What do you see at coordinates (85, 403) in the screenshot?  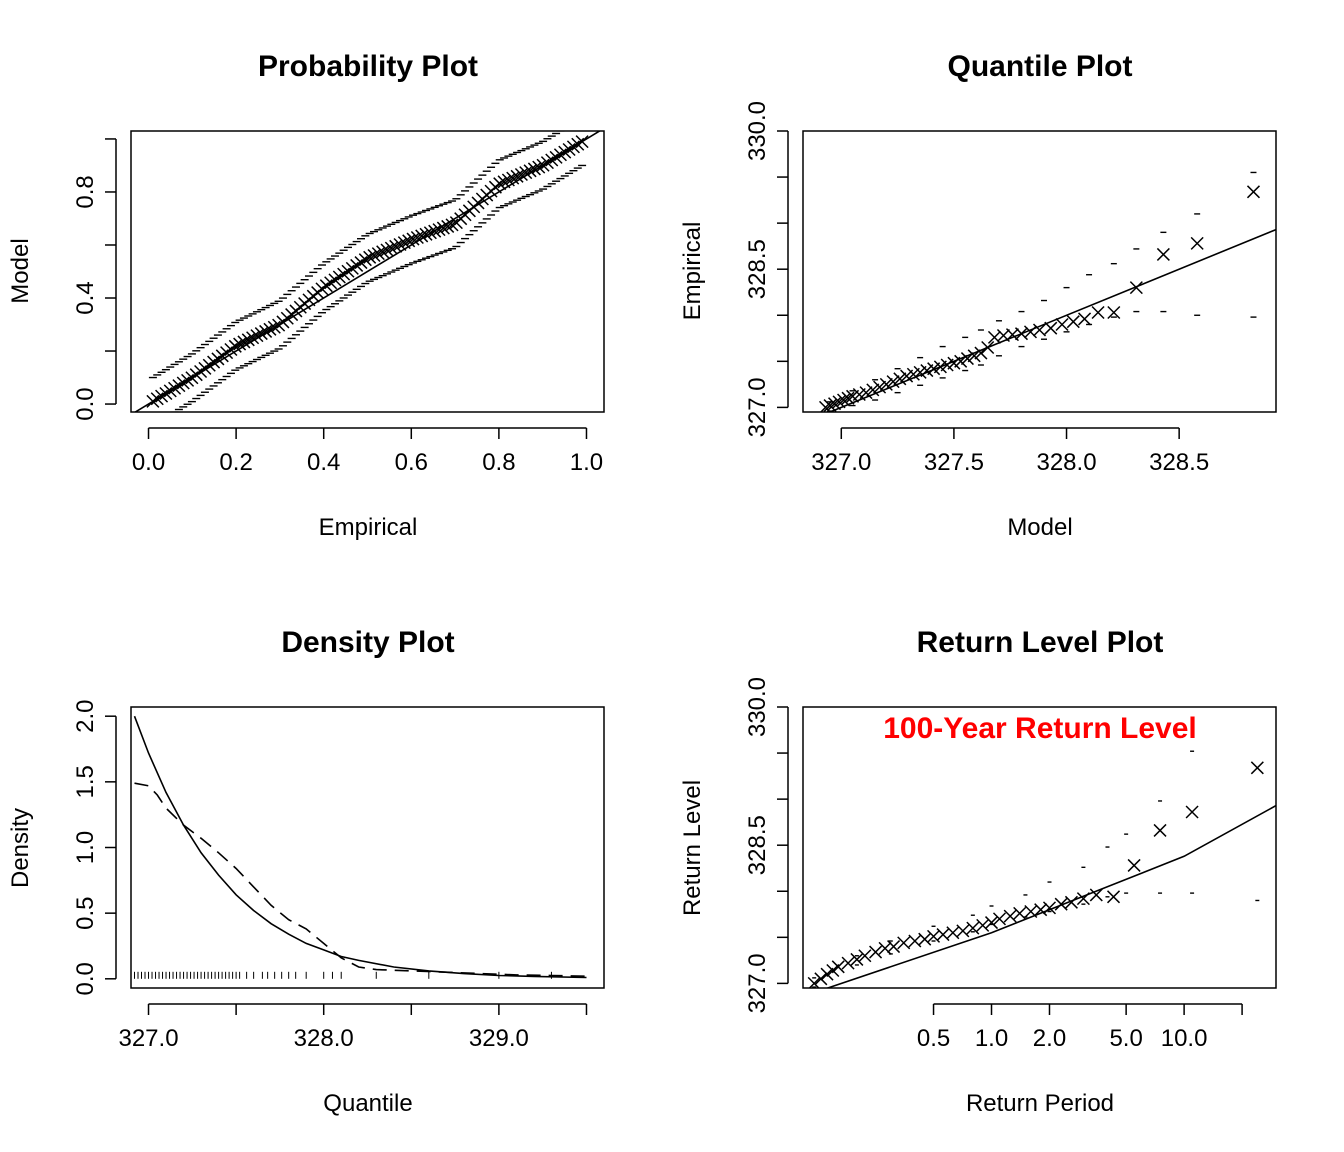 I see `y-tick-label: 0.0` at bounding box center [85, 403].